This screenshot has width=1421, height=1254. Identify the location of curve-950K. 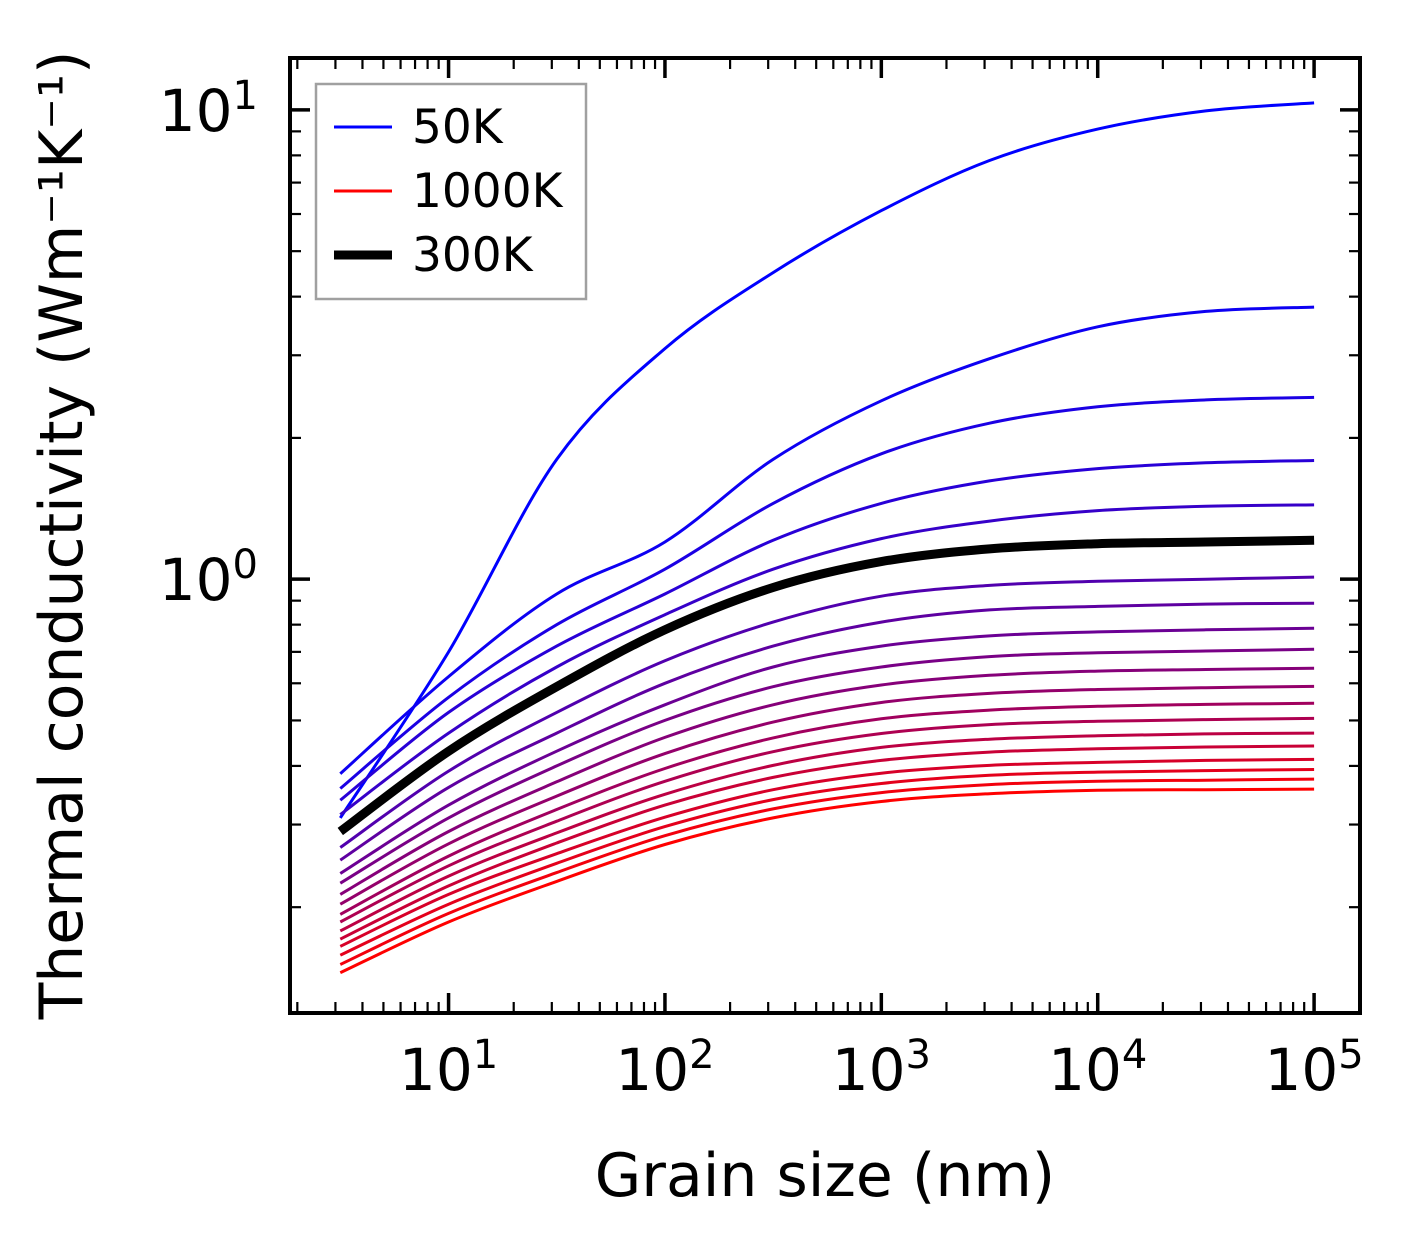
(827, 871).